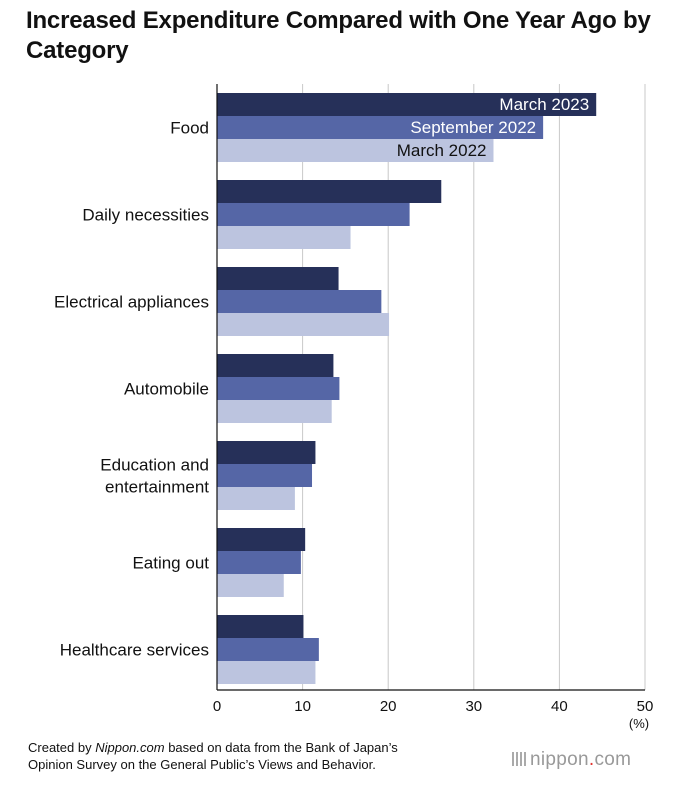 This screenshot has height=789, width=677. Describe the element at coordinates (130, 747) in the screenshot. I see `source-site: Nippon.com` at that location.